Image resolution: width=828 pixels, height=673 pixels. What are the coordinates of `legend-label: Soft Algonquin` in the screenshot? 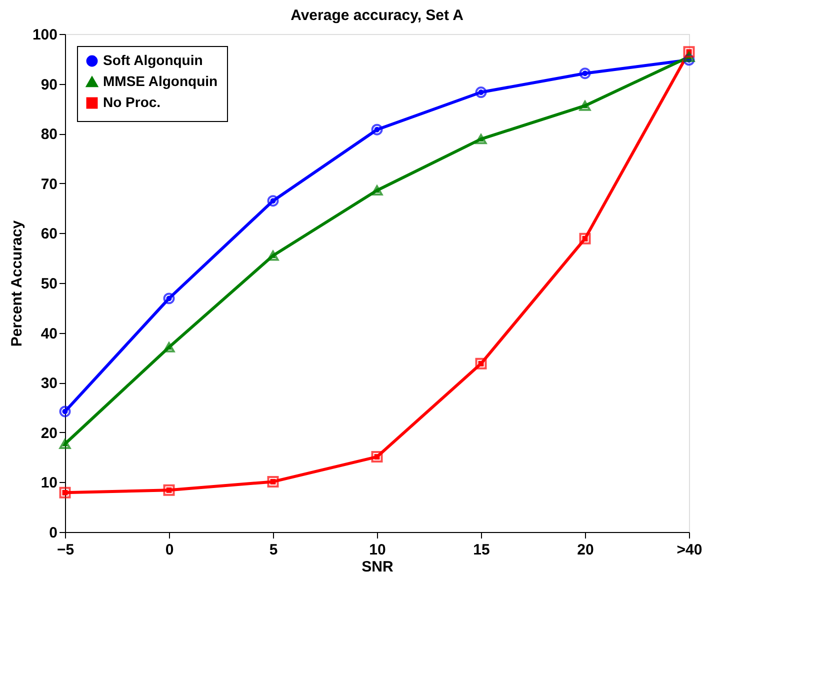 It's located at (153, 60).